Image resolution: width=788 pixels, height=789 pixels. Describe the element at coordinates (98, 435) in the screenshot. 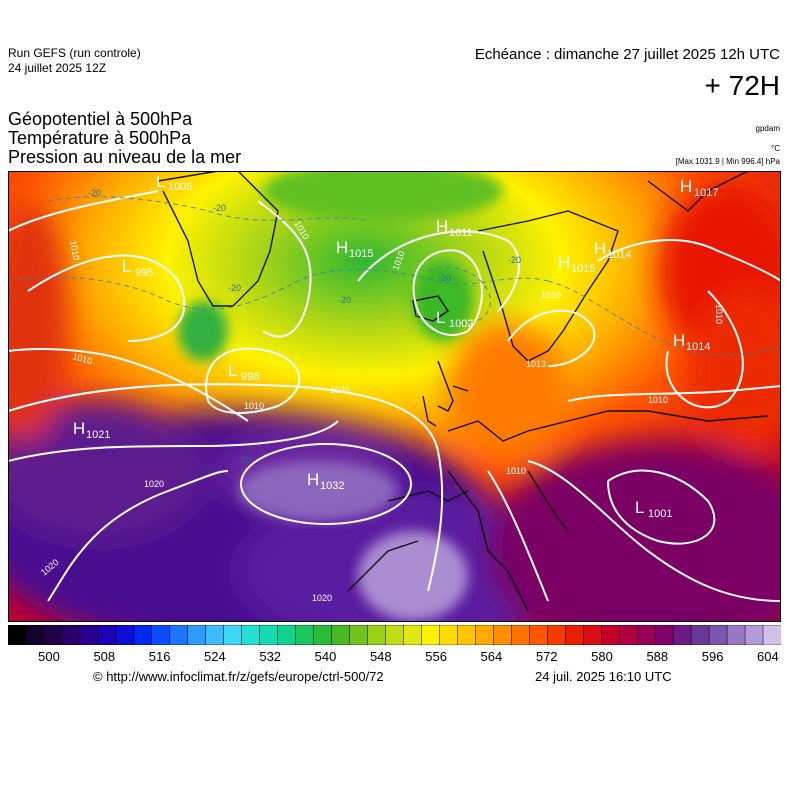

I see `pressure-center-value: 1021` at that location.